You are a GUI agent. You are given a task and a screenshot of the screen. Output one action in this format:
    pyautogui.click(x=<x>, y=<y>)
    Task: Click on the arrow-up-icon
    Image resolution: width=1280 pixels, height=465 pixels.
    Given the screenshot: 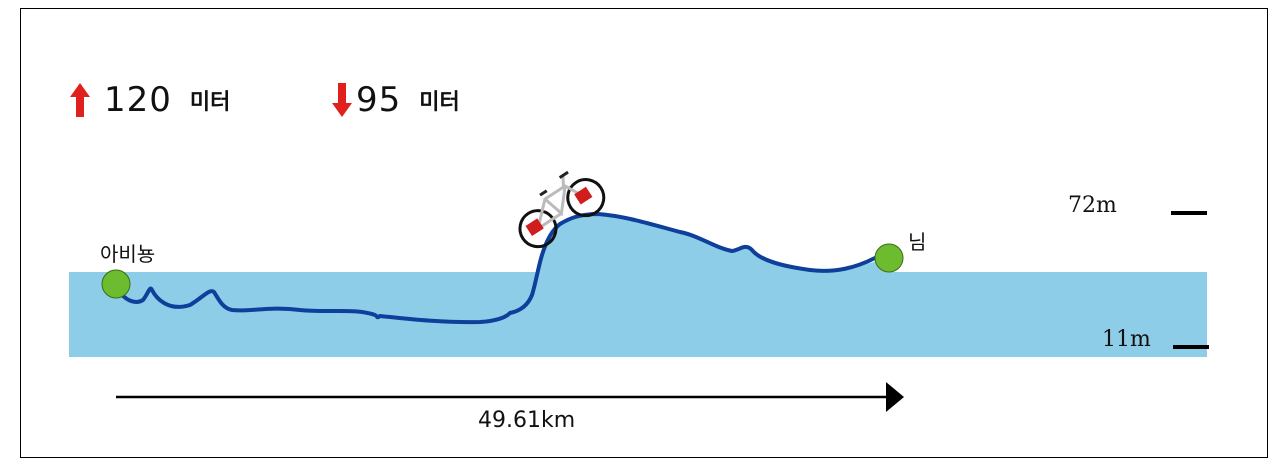 What is the action you would take?
    pyautogui.click(x=80, y=100)
    